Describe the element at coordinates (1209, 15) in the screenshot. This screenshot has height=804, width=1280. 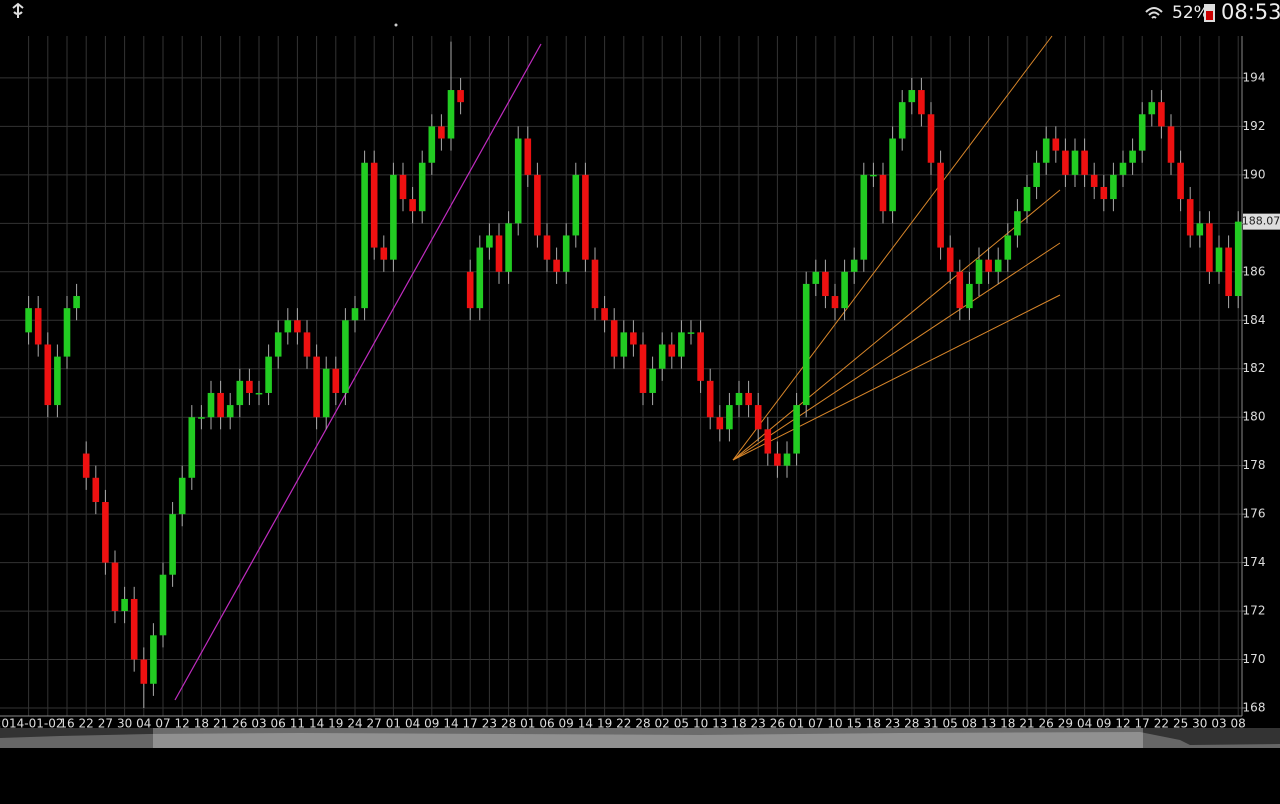
I see `battery-level` at that location.